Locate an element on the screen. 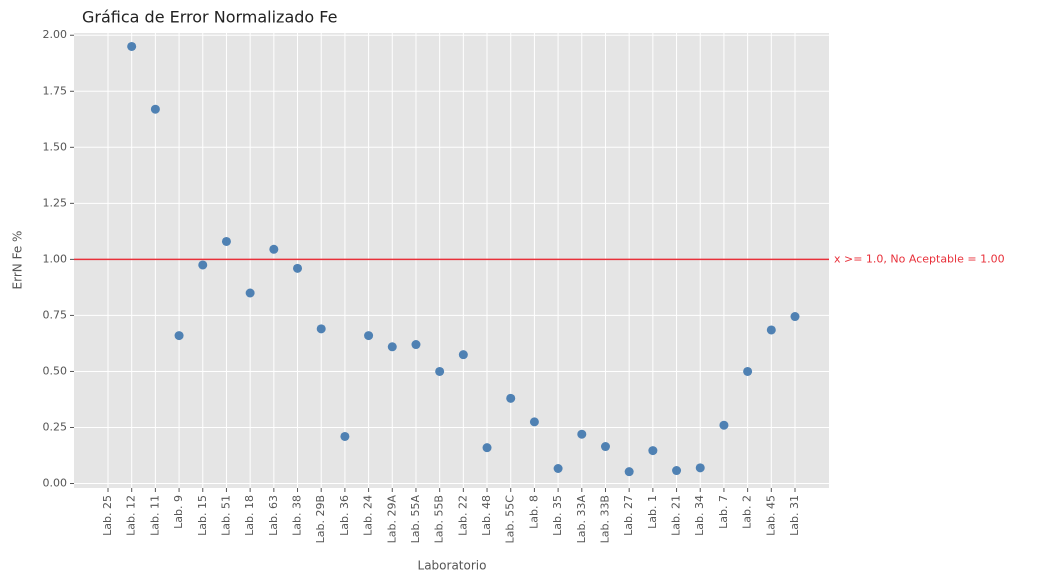 The height and width of the screenshot is (579, 1049). x-tick-label: Lab. 21 is located at coordinates (676, 515).